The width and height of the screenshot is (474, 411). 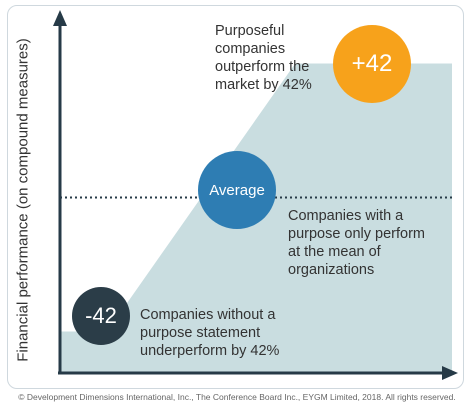 I want to click on x-axis-arrow-icon, so click(x=450, y=373).